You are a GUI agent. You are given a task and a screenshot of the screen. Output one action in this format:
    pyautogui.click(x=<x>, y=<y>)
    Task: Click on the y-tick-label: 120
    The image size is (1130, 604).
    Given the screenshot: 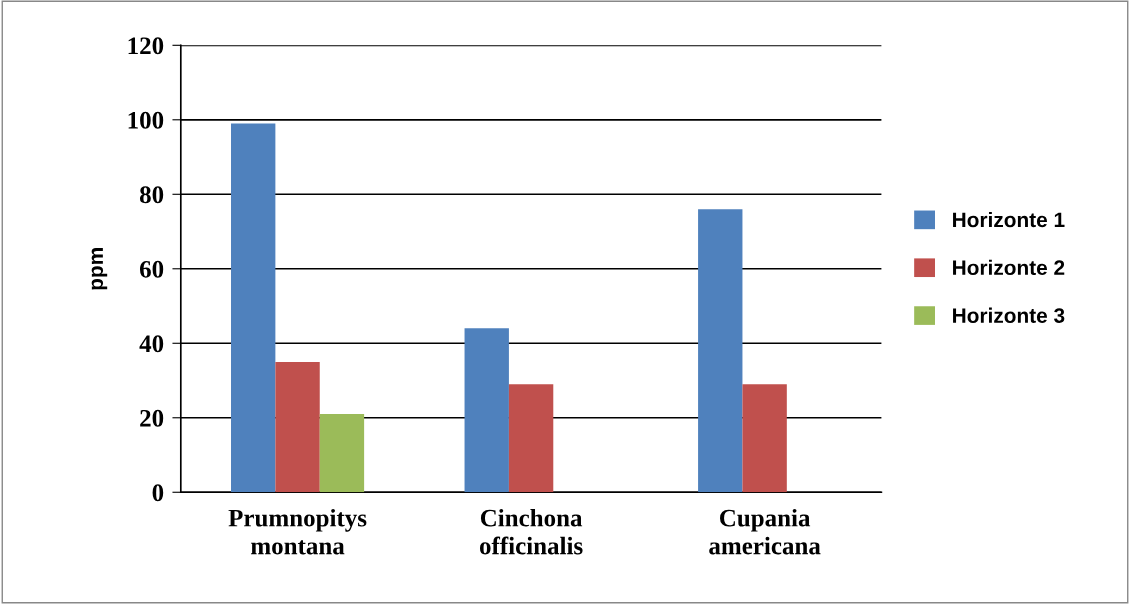 What is the action you would take?
    pyautogui.click(x=146, y=46)
    